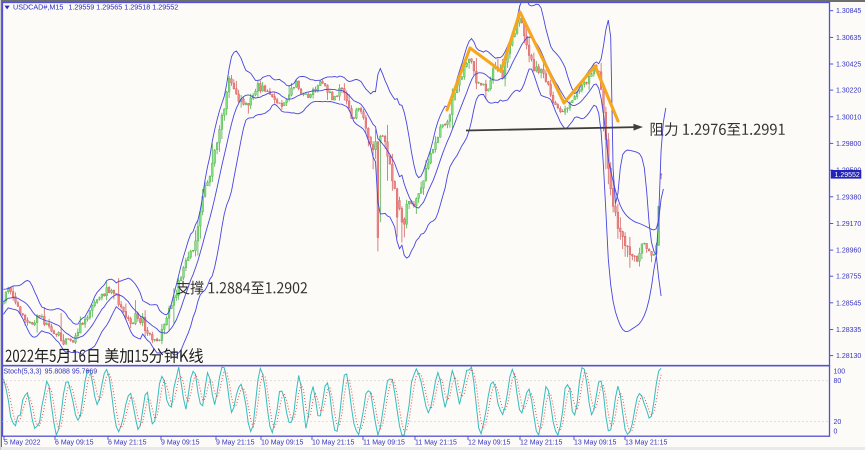 The height and width of the screenshot is (450, 865). I want to click on stoch-axis-label: 20, so click(838, 422).